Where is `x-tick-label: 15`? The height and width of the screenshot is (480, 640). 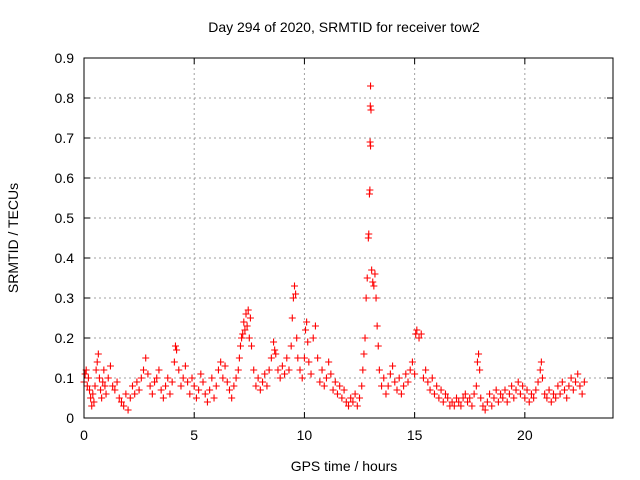 x-tick-label: 15 is located at coordinates (415, 435).